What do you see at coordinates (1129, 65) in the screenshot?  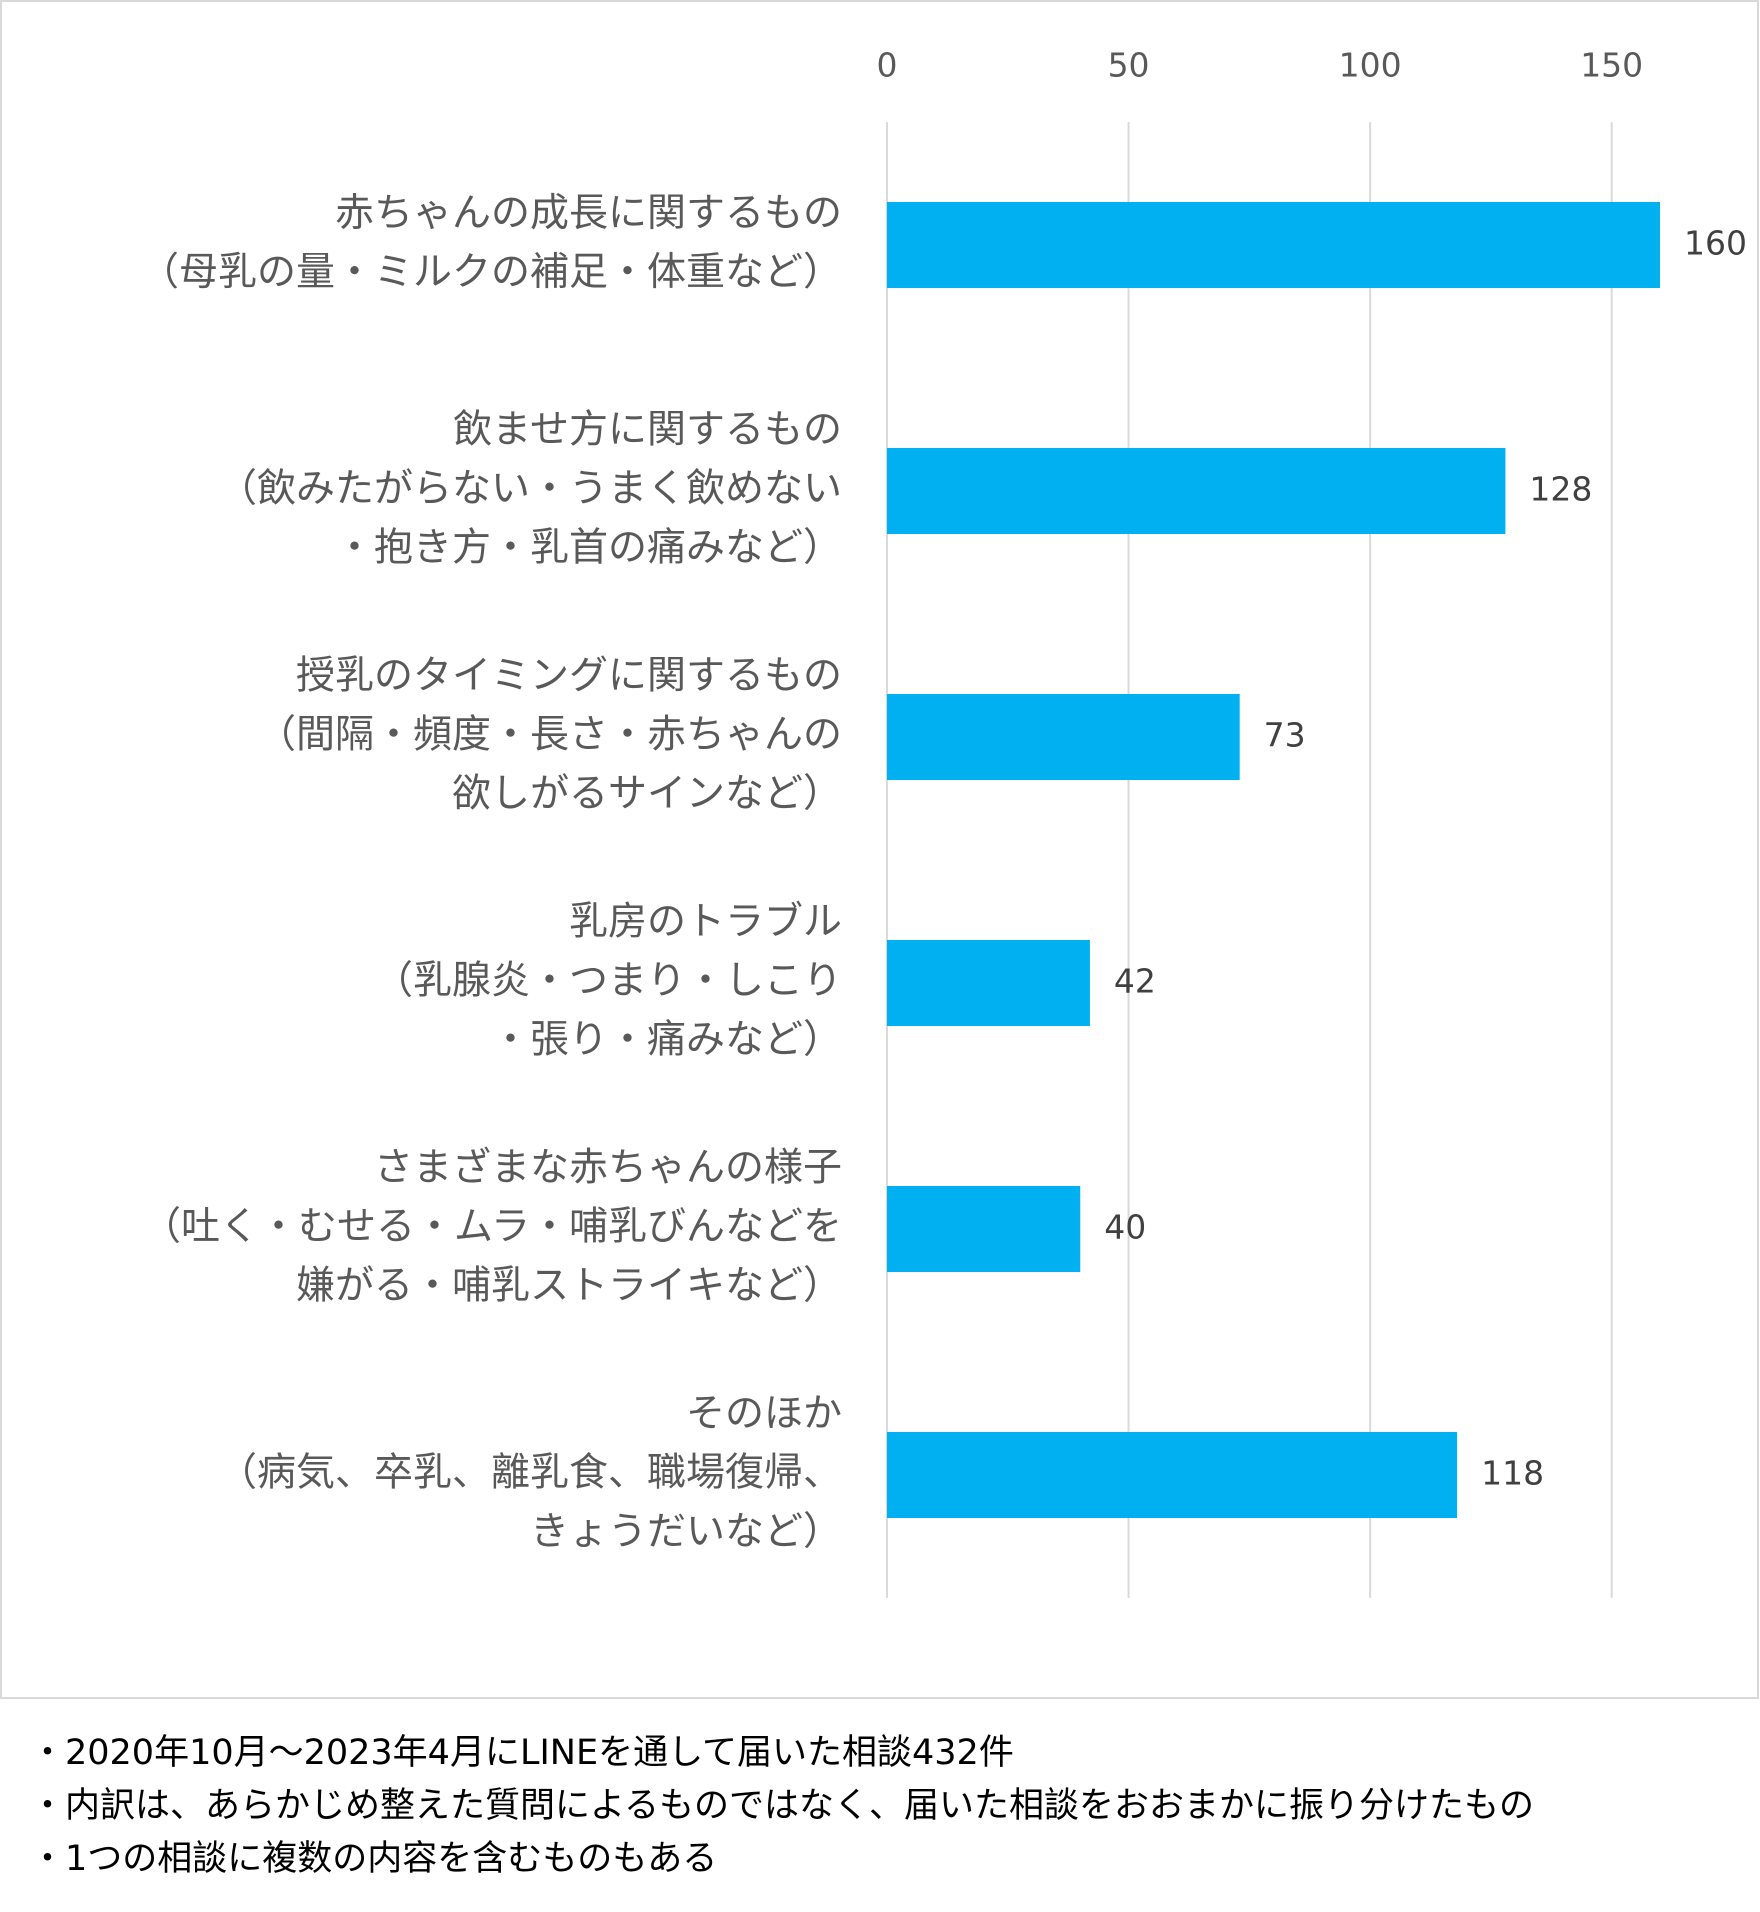 I see `x-tick-label: 50` at bounding box center [1129, 65].